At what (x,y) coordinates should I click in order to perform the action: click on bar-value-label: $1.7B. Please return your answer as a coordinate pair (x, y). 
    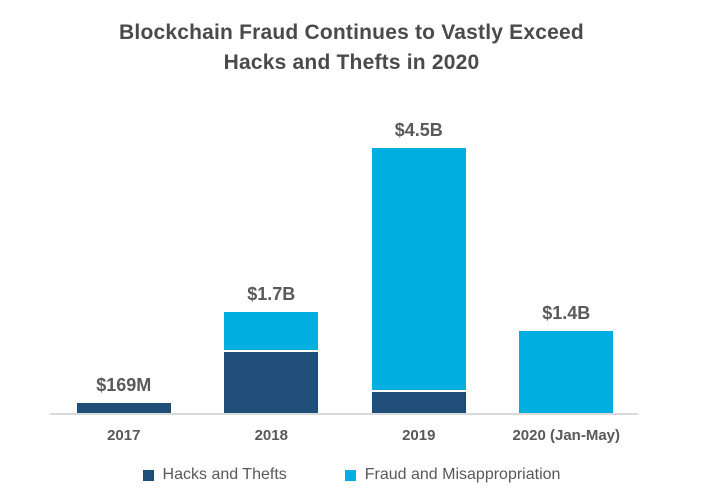
    Looking at the image, I should click on (271, 293).